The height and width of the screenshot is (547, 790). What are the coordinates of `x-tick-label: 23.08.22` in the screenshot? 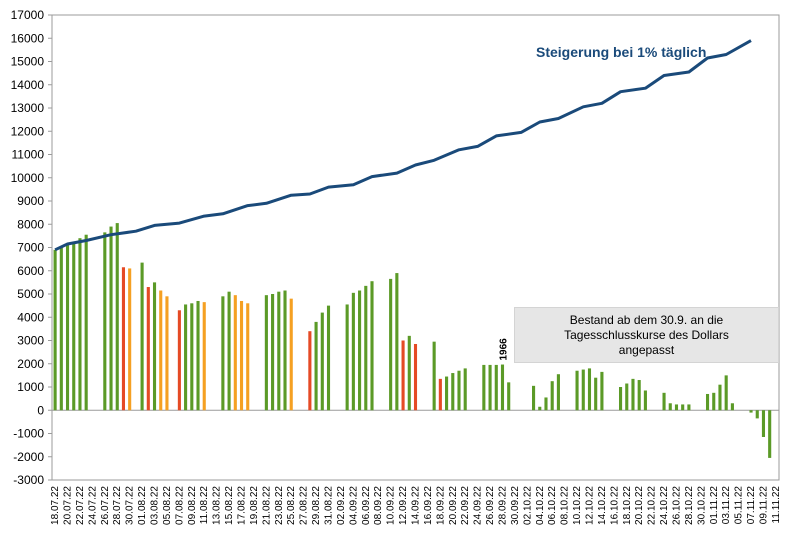 It's located at (279, 505).